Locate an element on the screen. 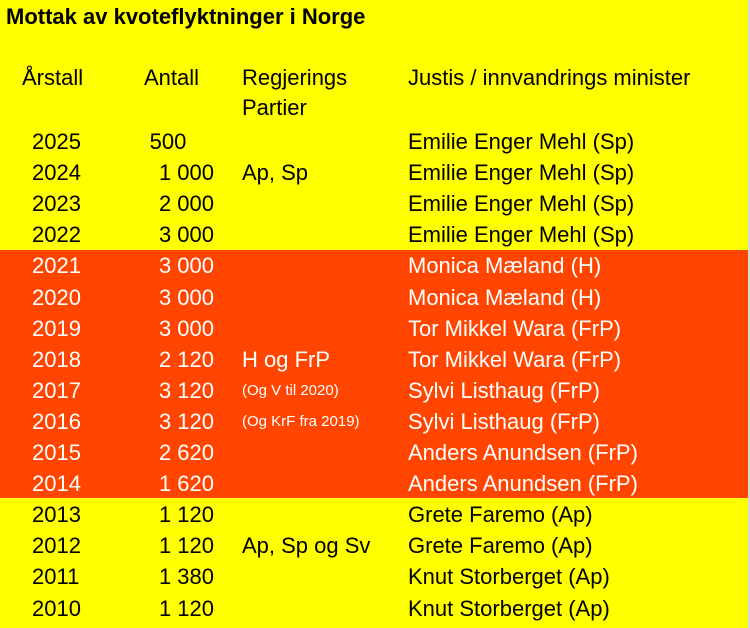  cell-party: (Og V til 2020) is located at coordinates (290, 390).